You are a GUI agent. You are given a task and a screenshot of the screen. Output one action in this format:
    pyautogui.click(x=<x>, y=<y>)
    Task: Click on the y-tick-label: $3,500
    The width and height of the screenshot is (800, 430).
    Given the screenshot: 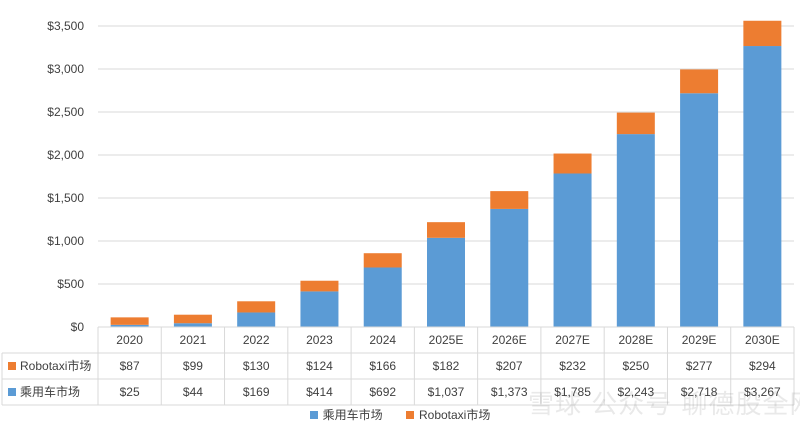 What is the action you would take?
    pyautogui.click(x=65, y=26)
    